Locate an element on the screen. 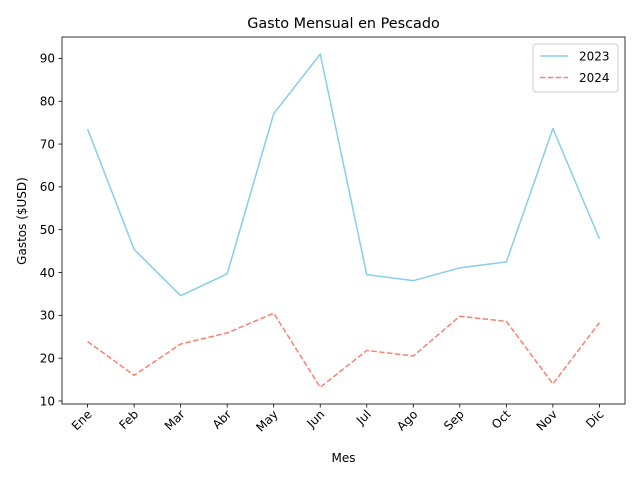 The height and width of the screenshot is (480, 640). x-tick-label-Dic: Dic is located at coordinates (594, 418).